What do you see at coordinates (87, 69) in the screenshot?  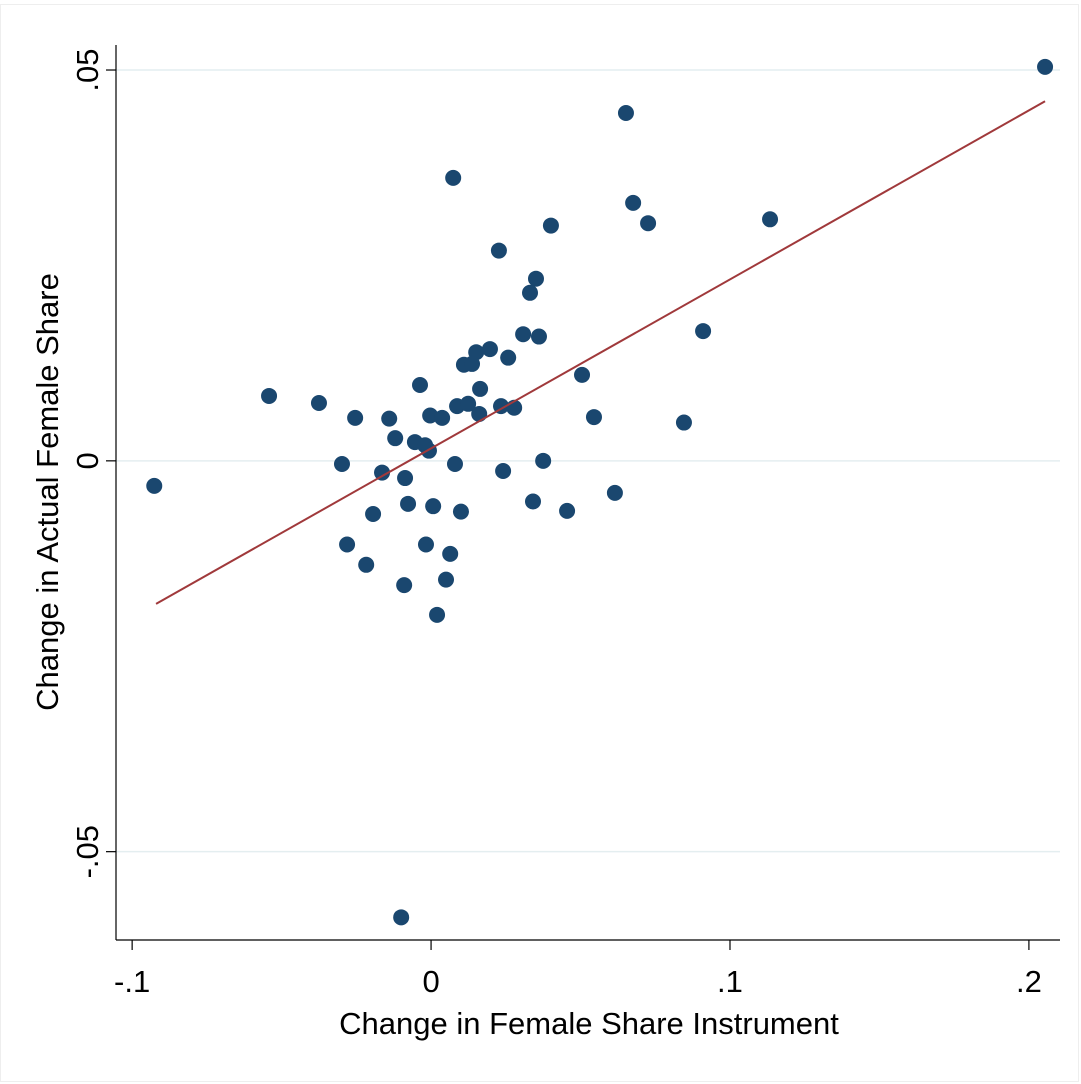 I see `y-tick-label: .05` at bounding box center [87, 69].